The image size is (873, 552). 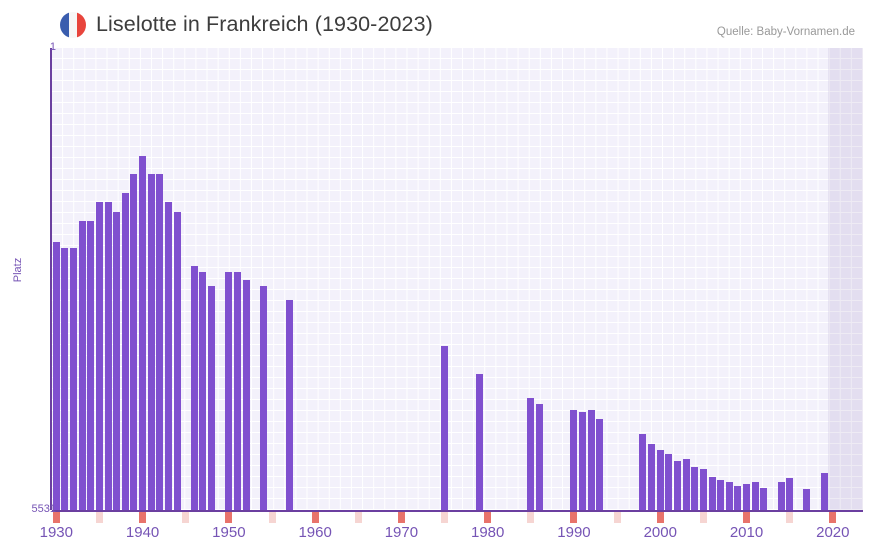 I want to click on bar-2002, so click(x=677, y=485).